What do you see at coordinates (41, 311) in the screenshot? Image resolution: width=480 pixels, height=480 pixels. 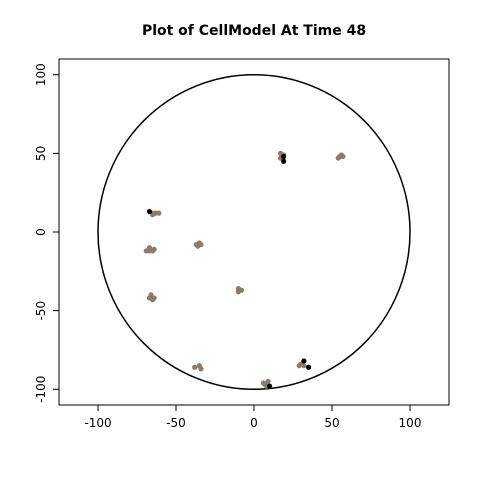 I see `y-tick-label: -50` at bounding box center [41, 311].